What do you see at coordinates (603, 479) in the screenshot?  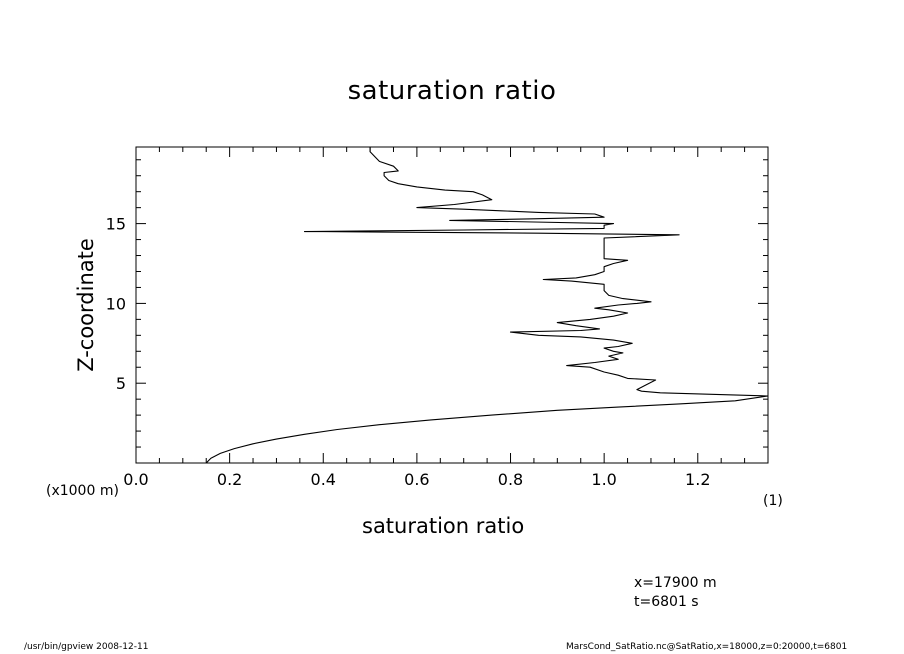 I see `x-tick-label: 1.0` at bounding box center [603, 479].